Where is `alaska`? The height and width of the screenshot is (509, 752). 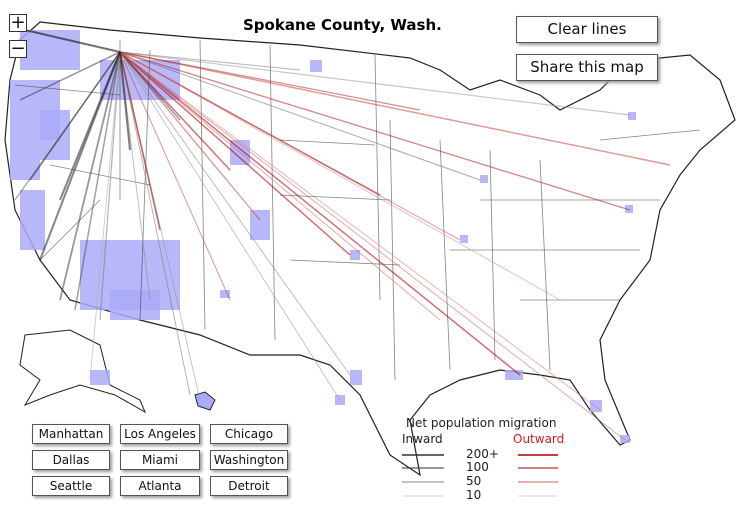
alaska is located at coordinates (83, 371).